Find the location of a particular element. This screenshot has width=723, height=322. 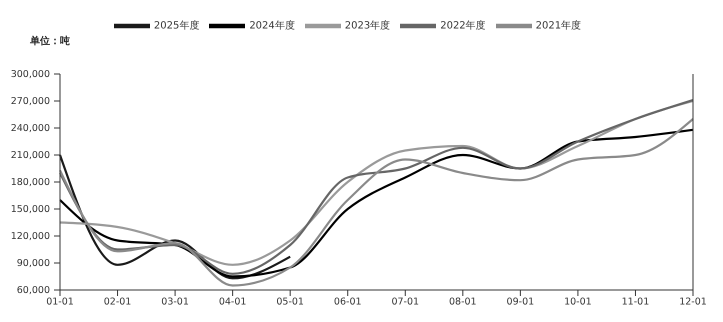

text: 单位：吨 is located at coordinates (50, 41).